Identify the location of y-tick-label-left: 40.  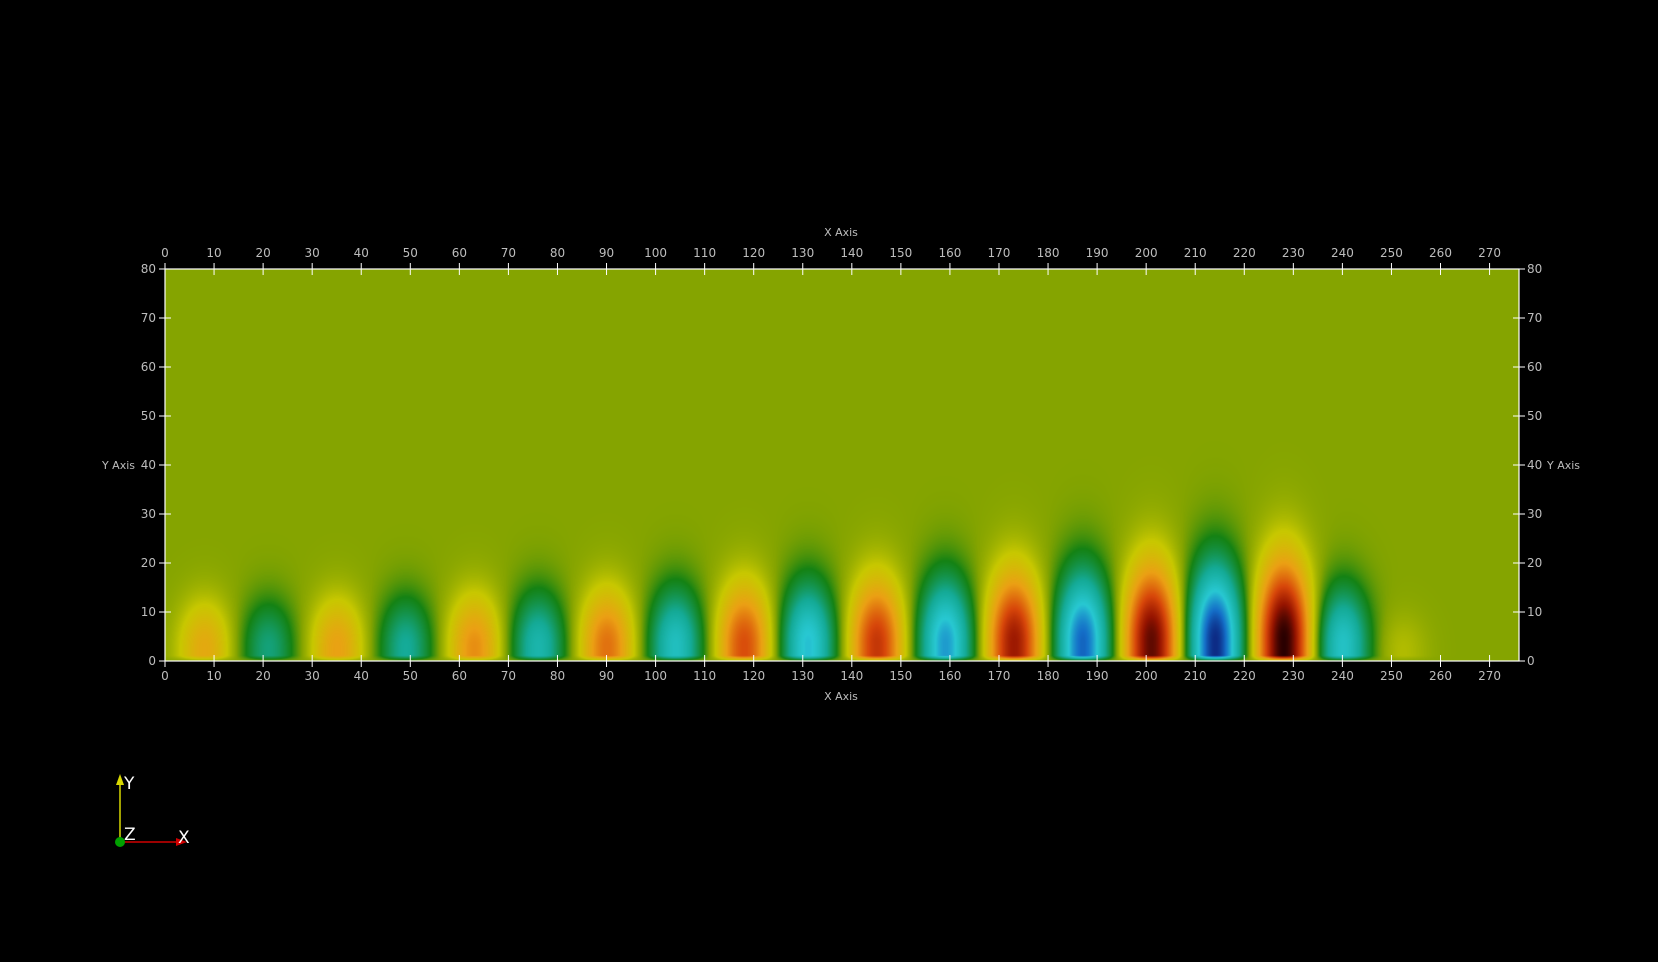
(148, 465).